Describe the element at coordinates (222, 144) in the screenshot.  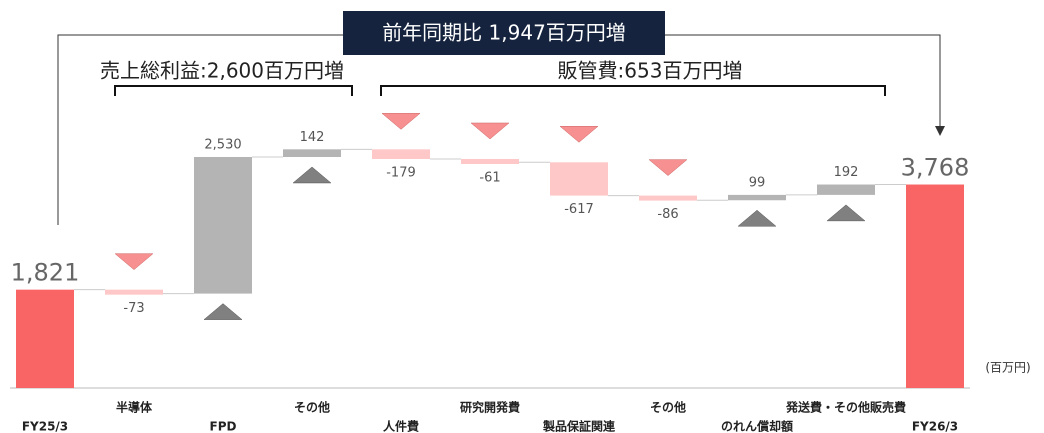
I see `value-label: 2,530` at that location.